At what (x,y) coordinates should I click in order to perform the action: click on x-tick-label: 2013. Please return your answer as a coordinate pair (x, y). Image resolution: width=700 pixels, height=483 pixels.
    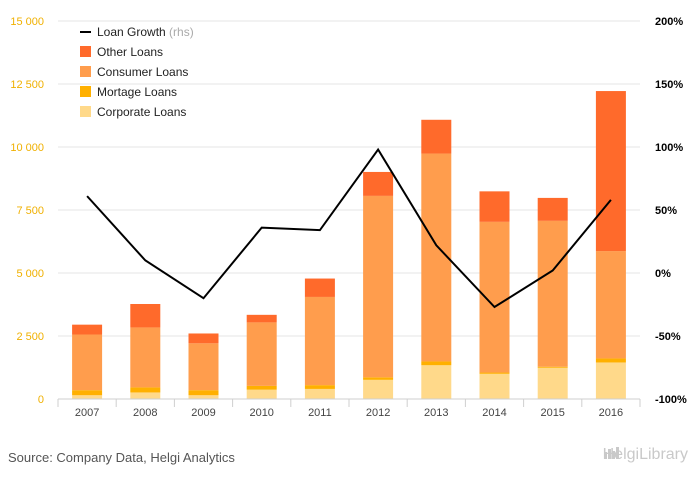
    Looking at the image, I should click on (436, 413).